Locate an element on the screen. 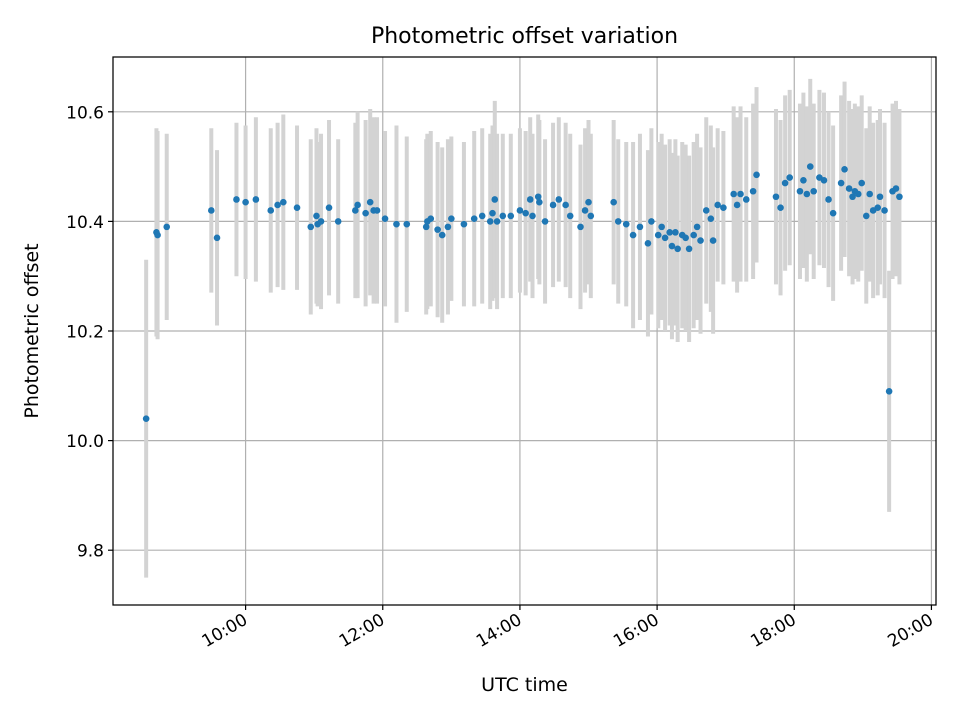 This screenshot has width=960, height=724. chart-title: Photometric offset variation is located at coordinates (524, 36).